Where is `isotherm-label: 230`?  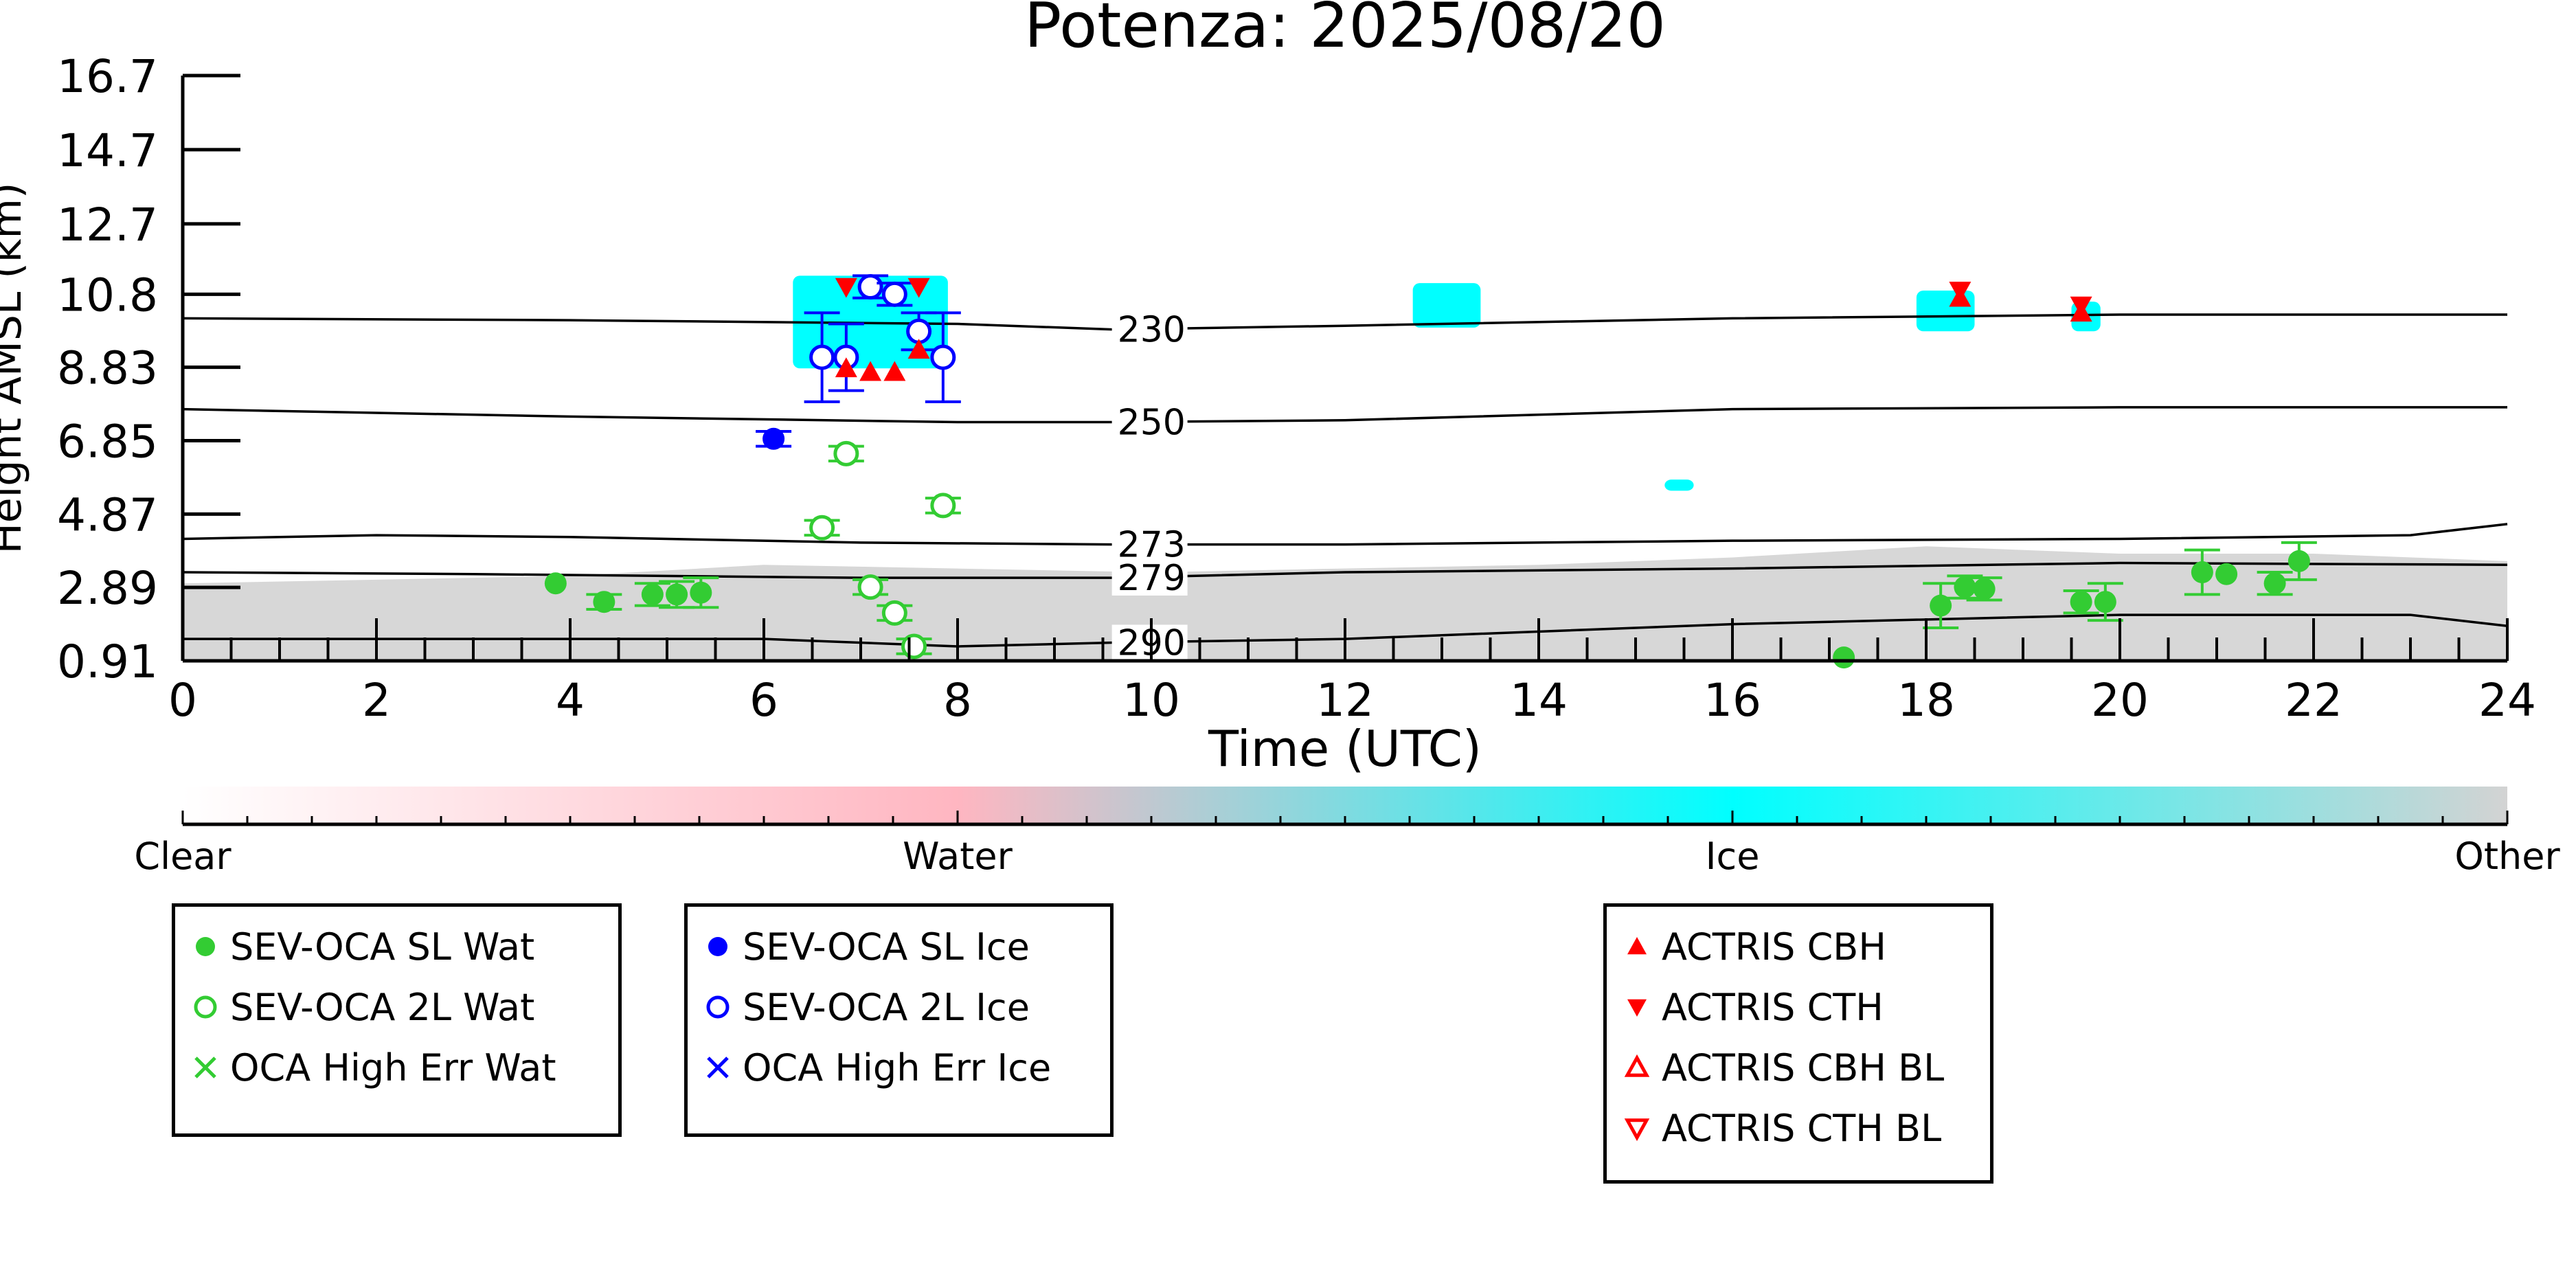
isotherm-label: 230 is located at coordinates (1152, 330).